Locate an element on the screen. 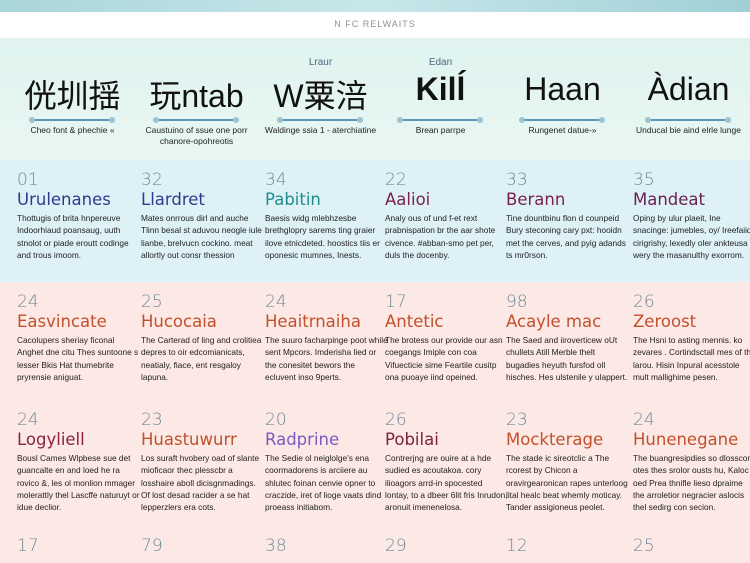 This screenshot has width=750, height=563. info-card: 29 is located at coordinates (446, 546).